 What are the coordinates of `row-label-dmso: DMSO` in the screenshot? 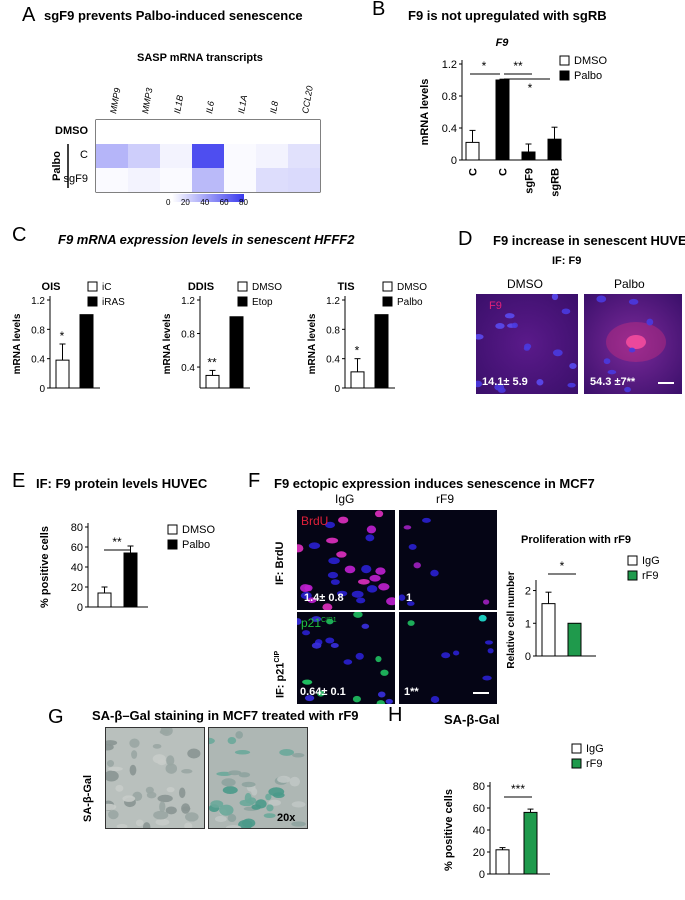 It's located at (71, 131).